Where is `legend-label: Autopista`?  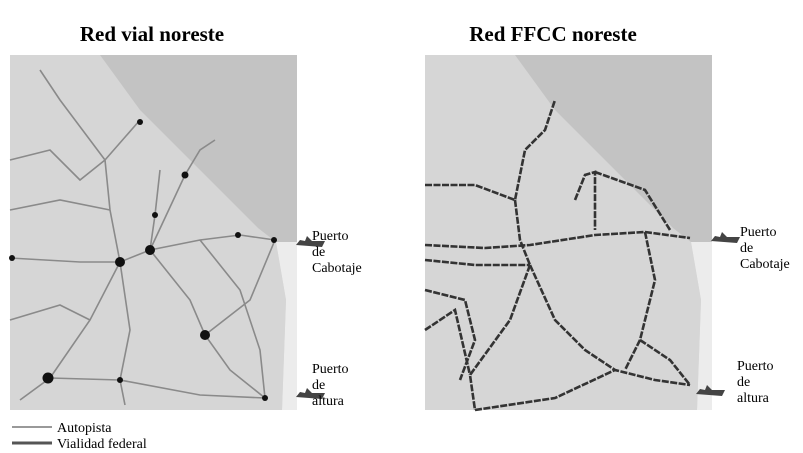 legend-label: Autopista is located at coordinates (84, 428).